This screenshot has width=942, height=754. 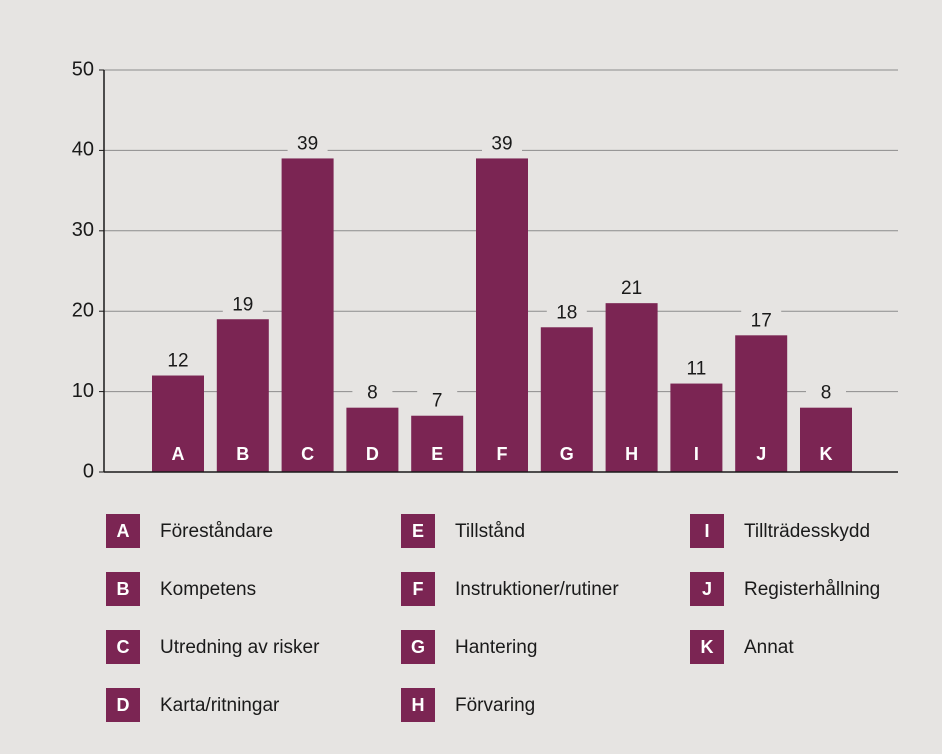 What do you see at coordinates (537, 589) in the screenshot?
I see `legend-label: Instruktioner/rutiner` at bounding box center [537, 589].